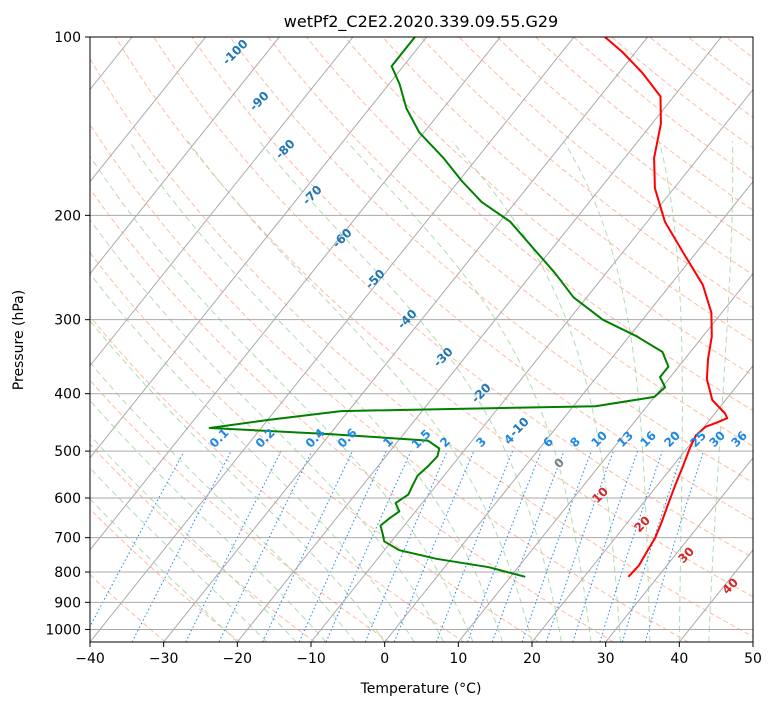 The image size is (775, 708). What do you see at coordinates (67, 395) in the screenshot?
I see `y-tick-label: 400` at bounding box center [67, 395].